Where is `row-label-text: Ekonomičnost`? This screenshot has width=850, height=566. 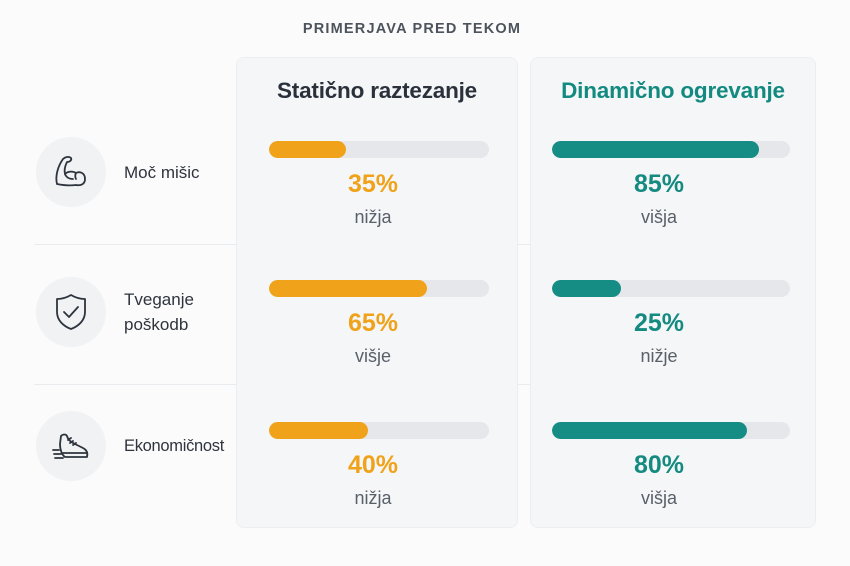 row-label-text: Ekonomičnost is located at coordinates (174, 446).